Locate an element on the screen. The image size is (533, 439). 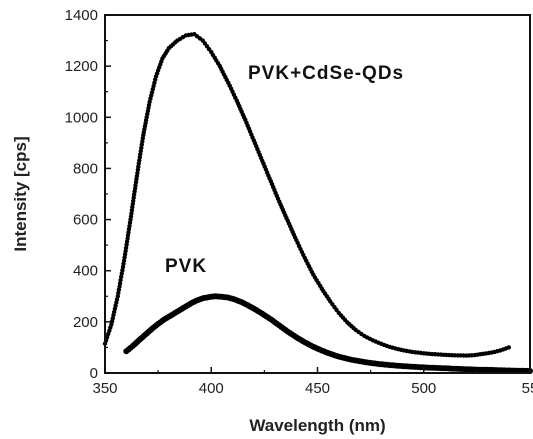
y-tick-label: 200 is located at coordinates (85, 322).